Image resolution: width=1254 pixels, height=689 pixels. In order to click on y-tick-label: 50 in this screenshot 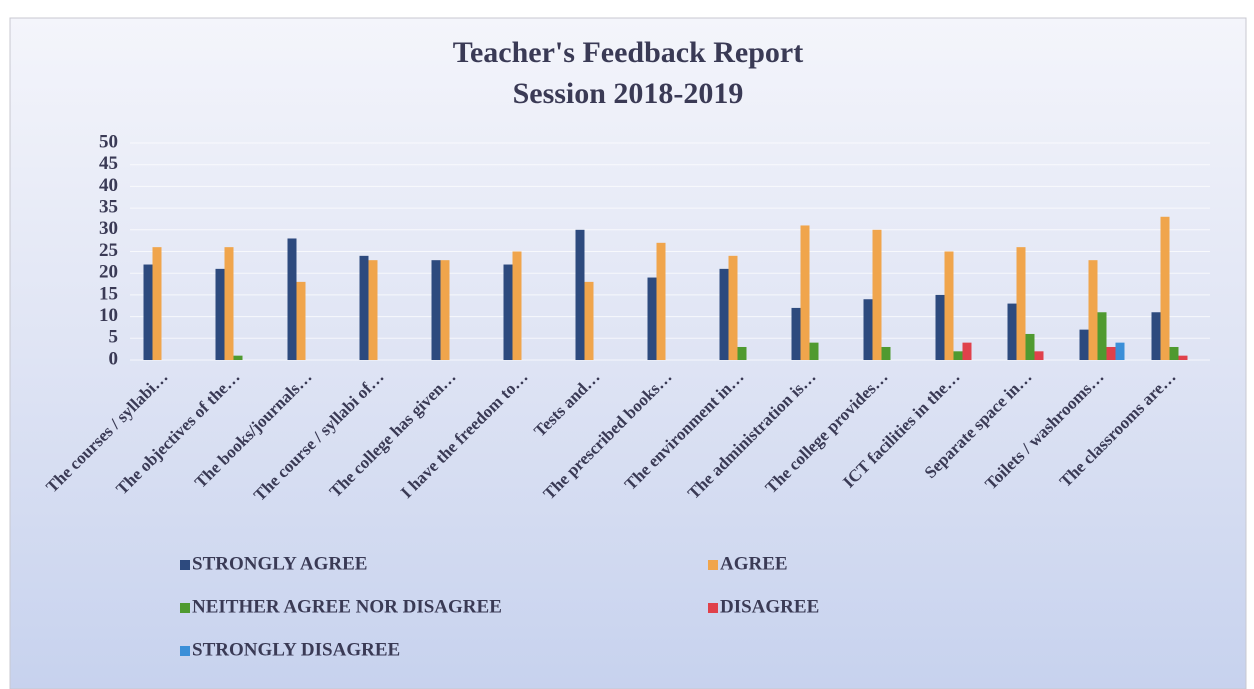, I will do `click(108, 141)`.